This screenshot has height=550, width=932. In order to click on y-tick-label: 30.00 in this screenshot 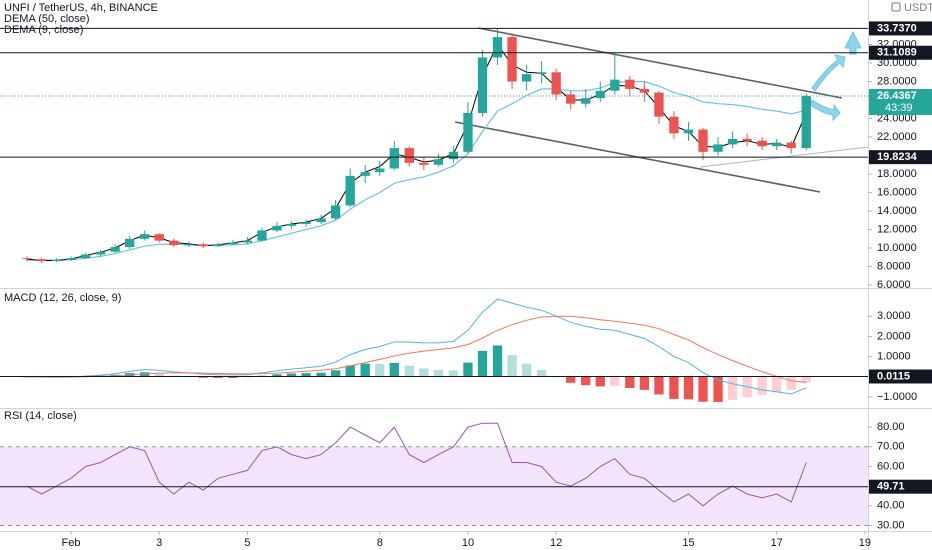, I will do `click(891, 525)`.